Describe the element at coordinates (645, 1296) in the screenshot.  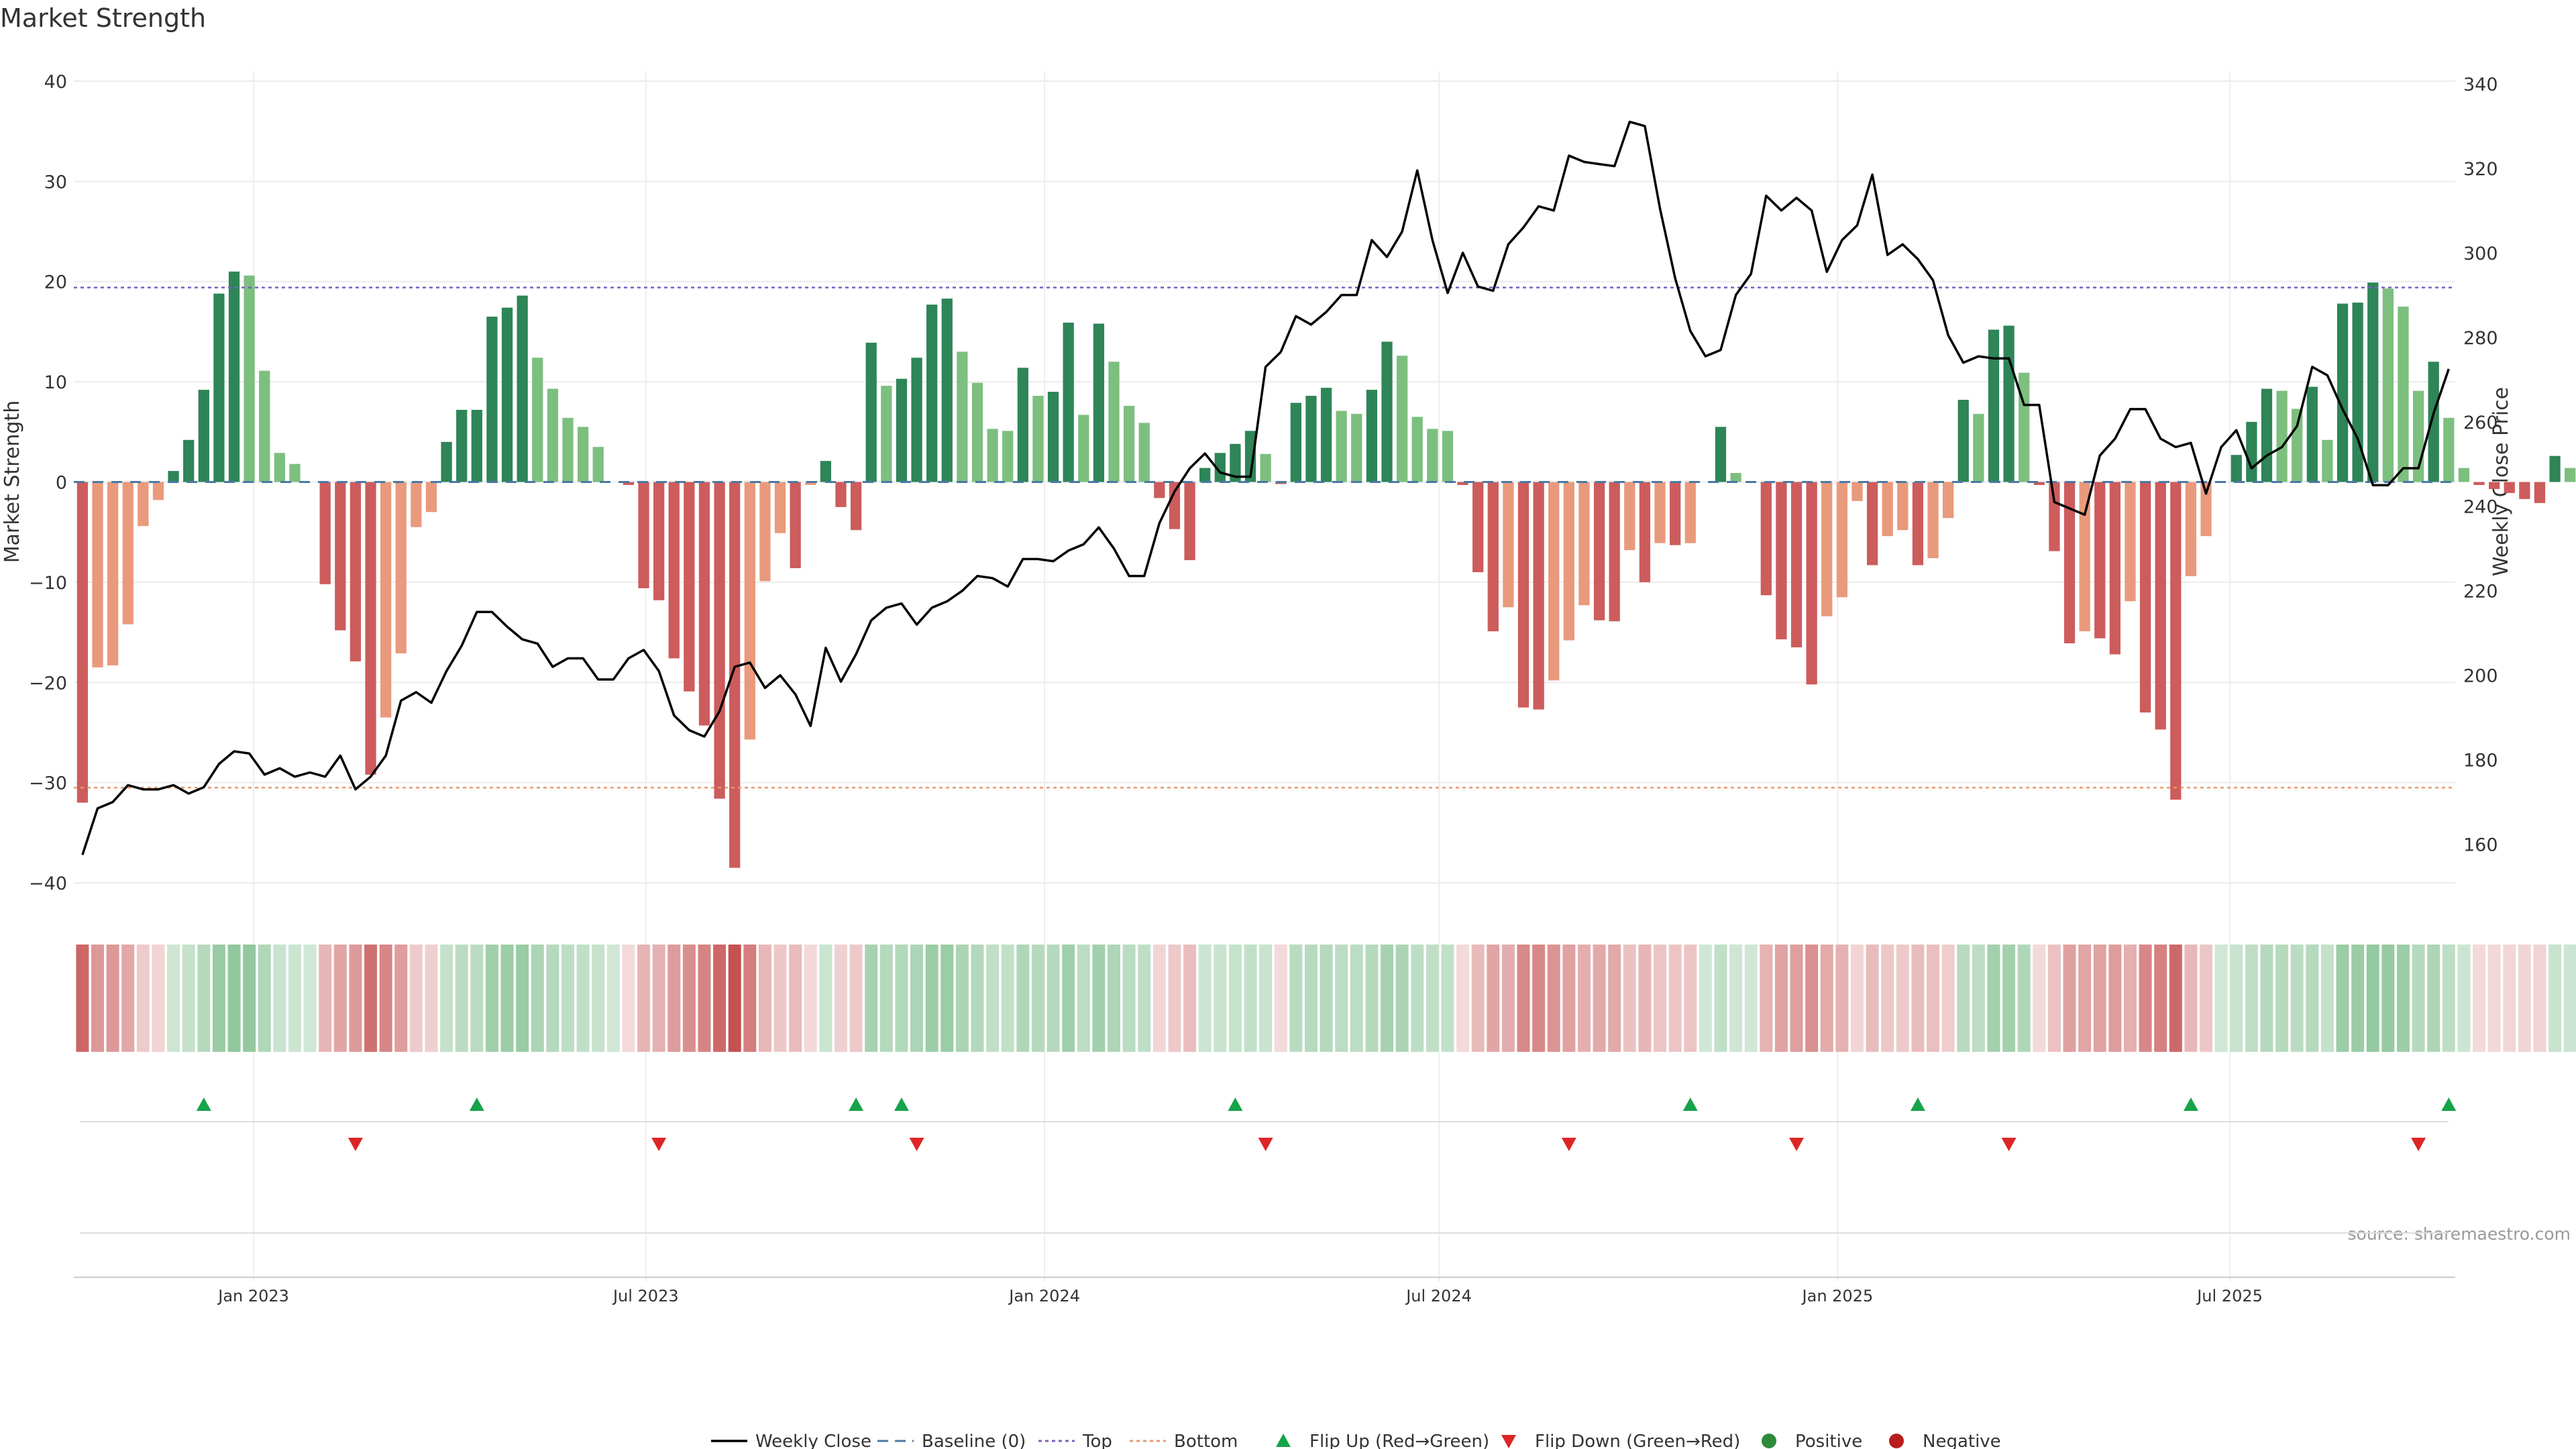
I see `x-tick-label: Jul 2023` at that location.